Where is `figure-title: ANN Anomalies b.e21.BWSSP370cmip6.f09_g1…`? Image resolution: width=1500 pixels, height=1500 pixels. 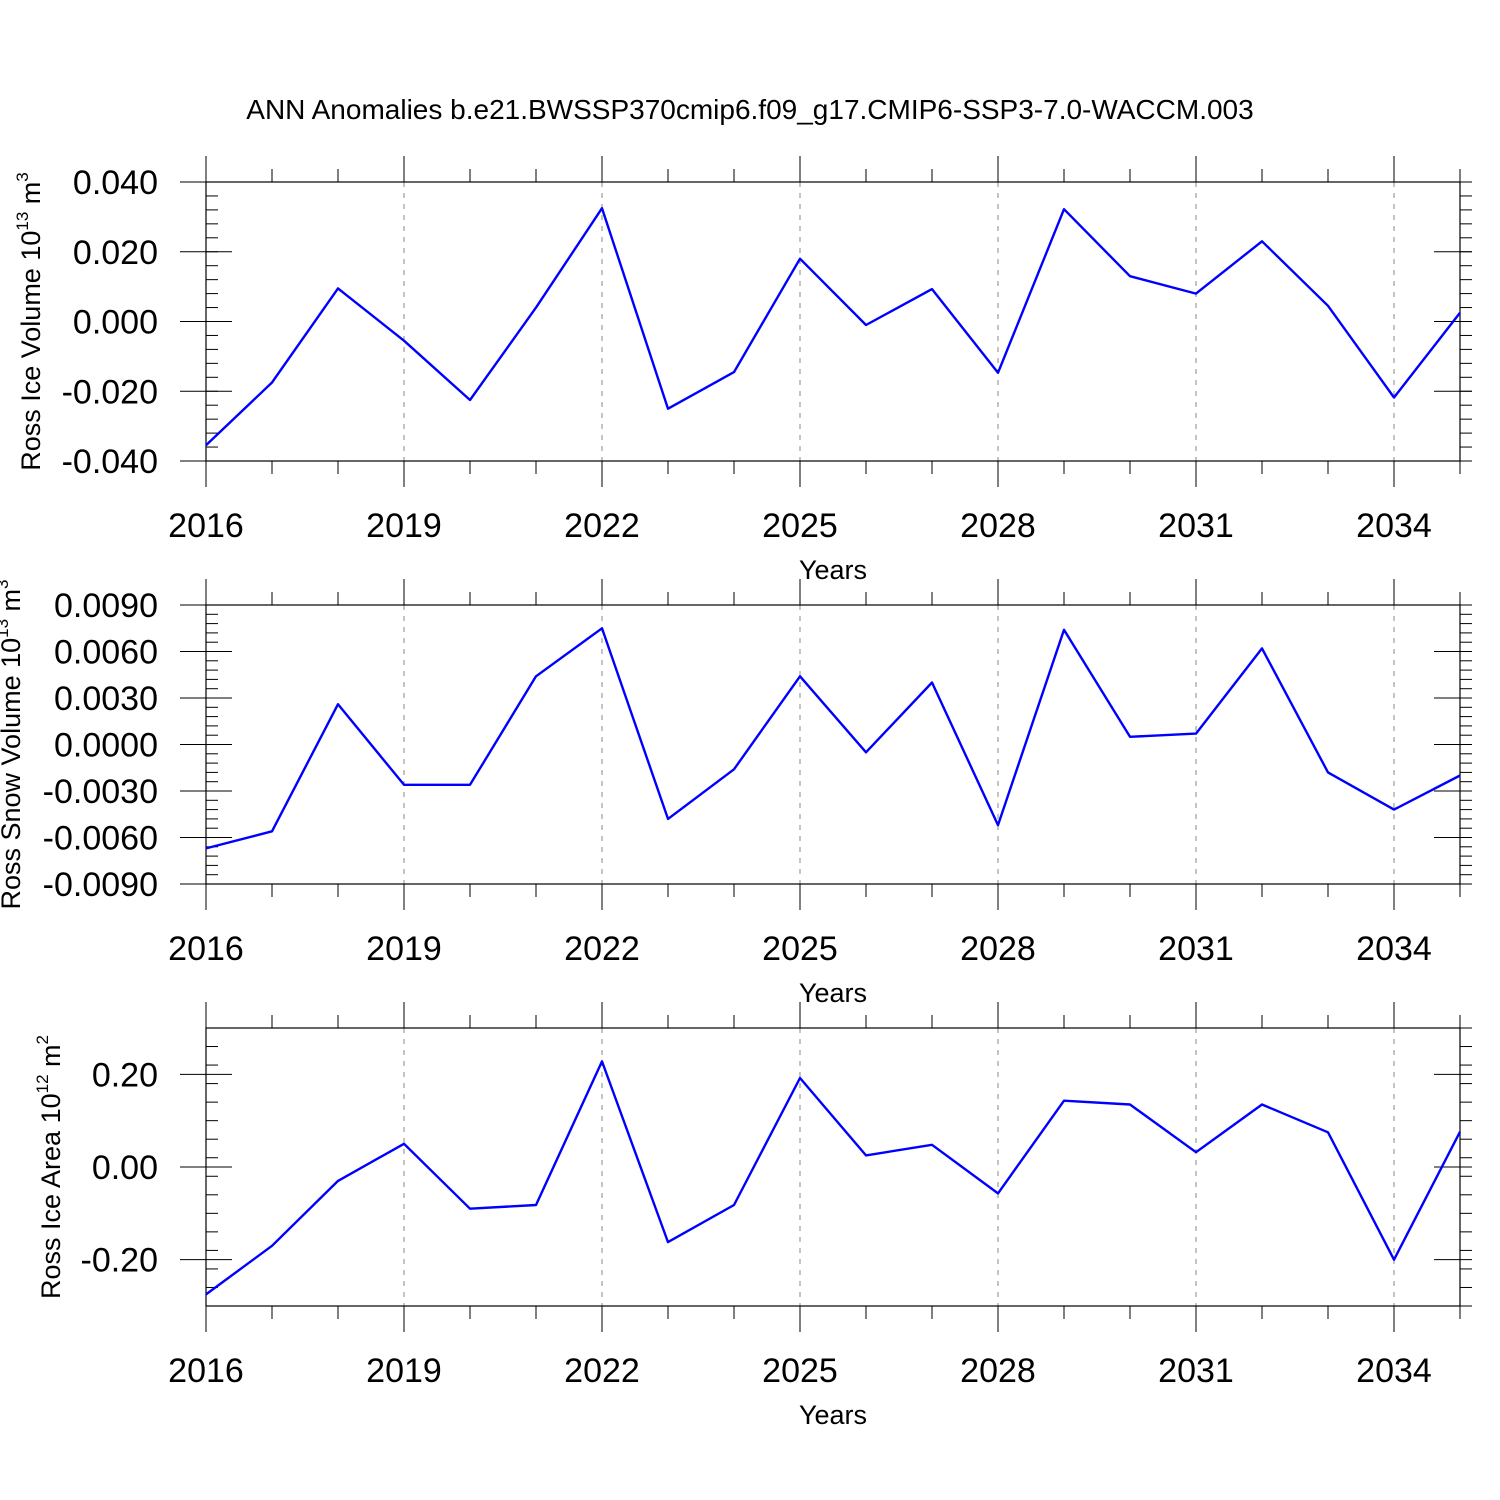
figure-title: ANN Anomalies b.e21.BWSSP370cmip6.f09_g1… is located at coordinates (749, 109).